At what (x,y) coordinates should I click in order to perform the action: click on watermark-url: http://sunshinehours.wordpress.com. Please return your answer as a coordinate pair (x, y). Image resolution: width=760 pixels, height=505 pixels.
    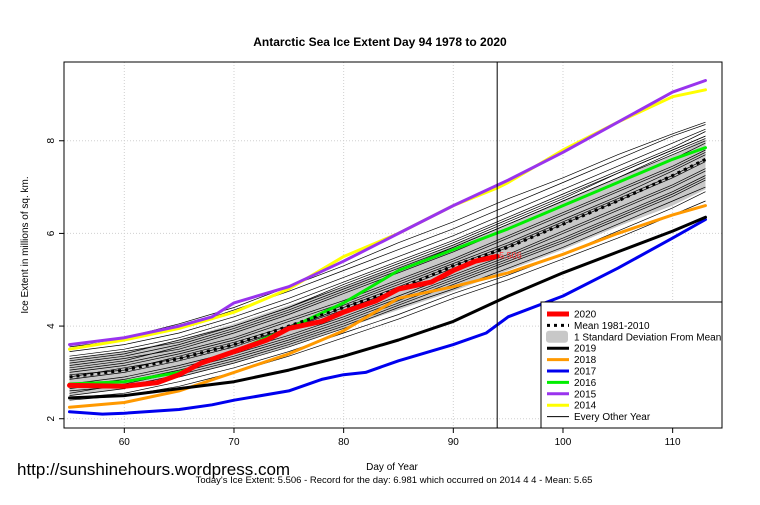
    Looking at the image, I should click on (153, 469).